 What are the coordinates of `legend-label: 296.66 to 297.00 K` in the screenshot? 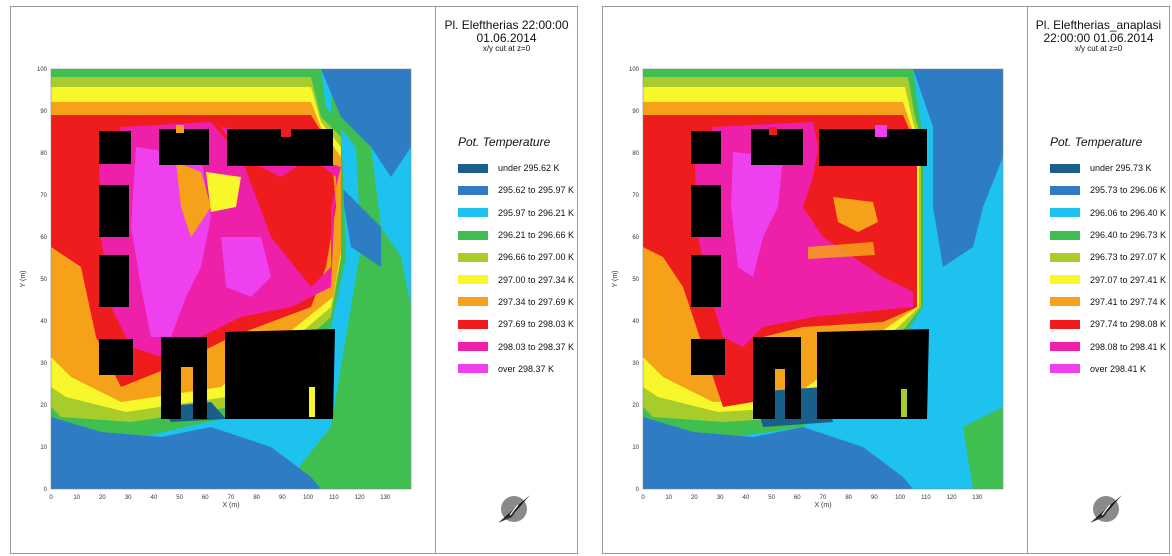 It's located at (536, 257).